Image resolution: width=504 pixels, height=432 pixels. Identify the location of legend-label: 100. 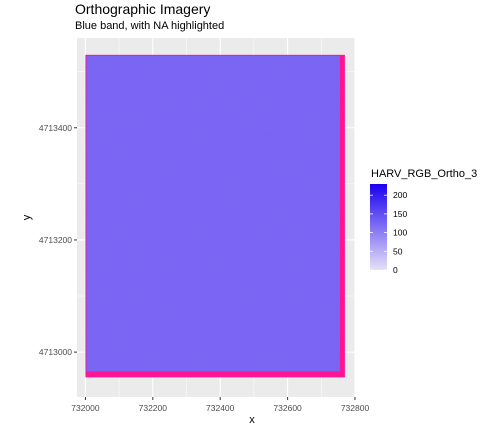
(400, 233).